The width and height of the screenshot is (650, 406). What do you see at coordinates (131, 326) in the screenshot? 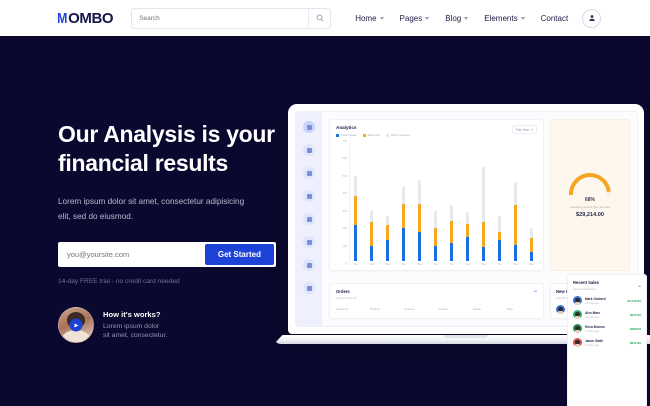
I see `how-line1: Lorem ipsum dolor` at bounding box center [131, 326].